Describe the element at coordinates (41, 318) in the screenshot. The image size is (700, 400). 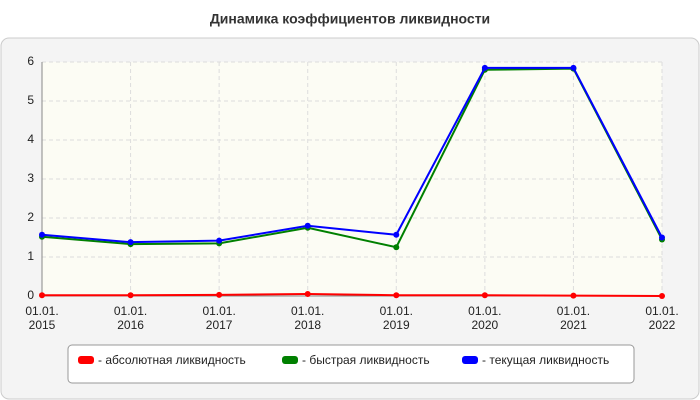
I see `x-tick-label: 01.01. 2015` at that location.